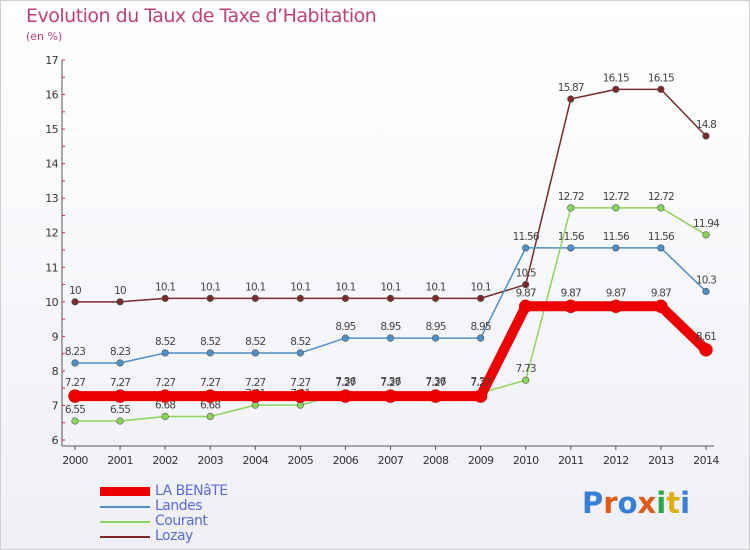  What do you see at coordinates (610, 503) in the screenshot?
I see `logo-letter: r` at bounding box center [610, 503].